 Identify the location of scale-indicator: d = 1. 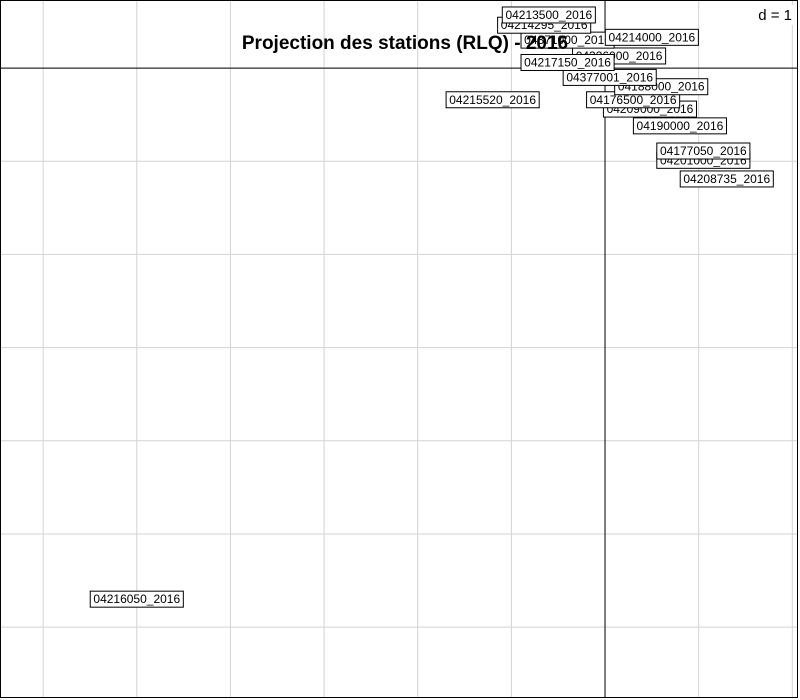
(773, 15).